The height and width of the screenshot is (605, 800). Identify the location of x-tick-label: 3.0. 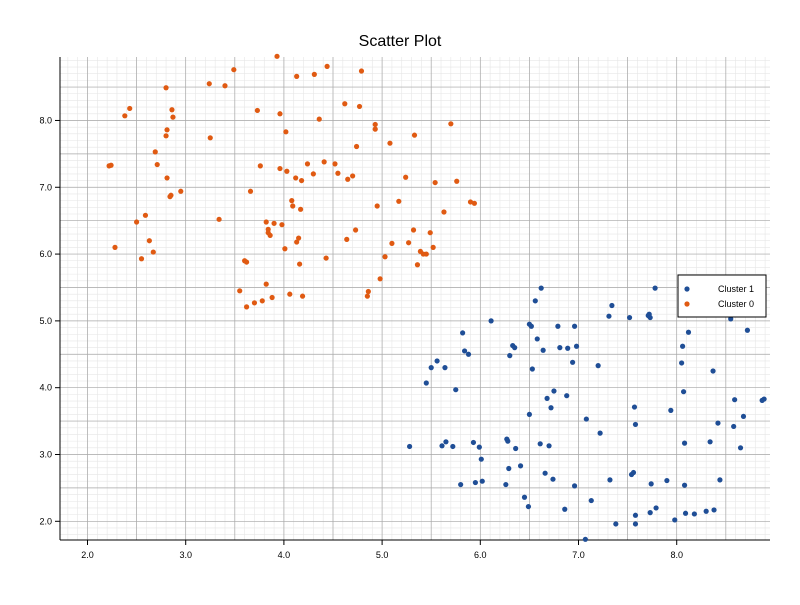
(185, 555).